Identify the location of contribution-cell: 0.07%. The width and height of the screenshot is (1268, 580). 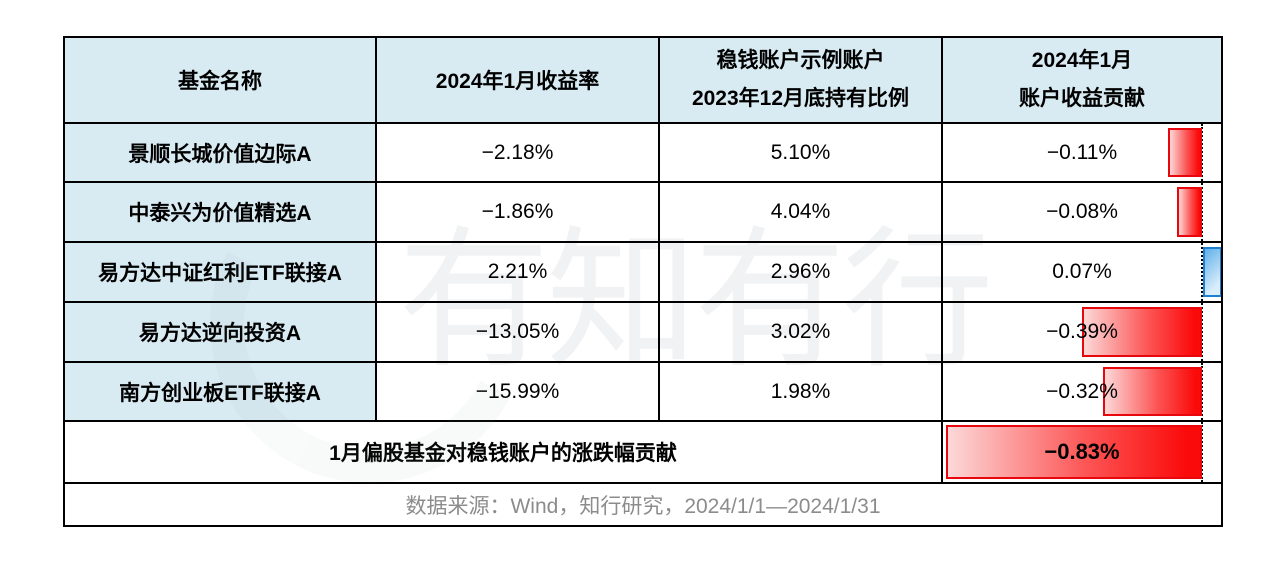
(1082, 273).